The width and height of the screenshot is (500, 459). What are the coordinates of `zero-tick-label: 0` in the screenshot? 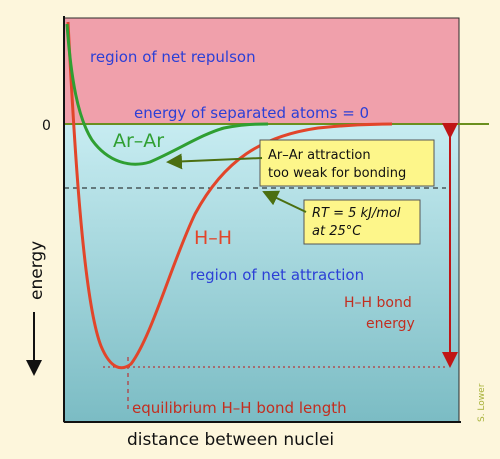 It's located at (46, 126).